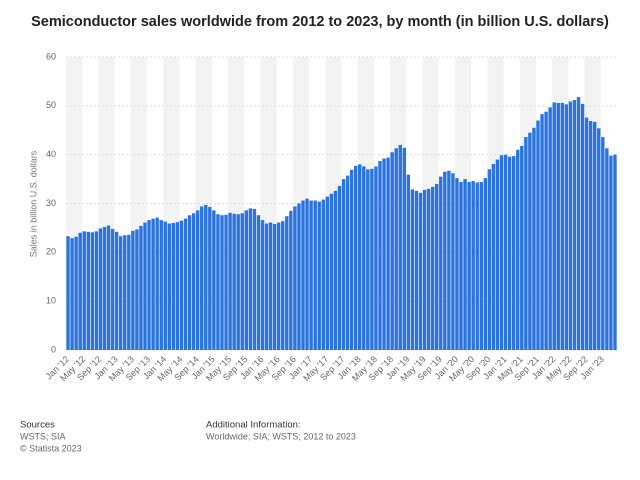 This screenshot has width=640, height=480. What do you see at coordinates (281, 436) in the screenshot?
I see `info: Worldwide; SIA; WSTS; 2012 to 2023` at bounding box center [281, 436].